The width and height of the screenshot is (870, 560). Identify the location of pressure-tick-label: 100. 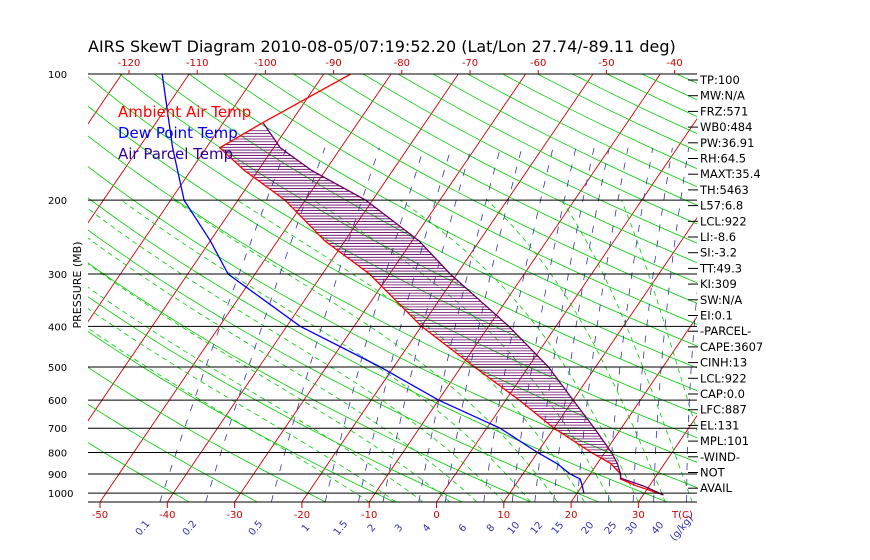
(57, 75).